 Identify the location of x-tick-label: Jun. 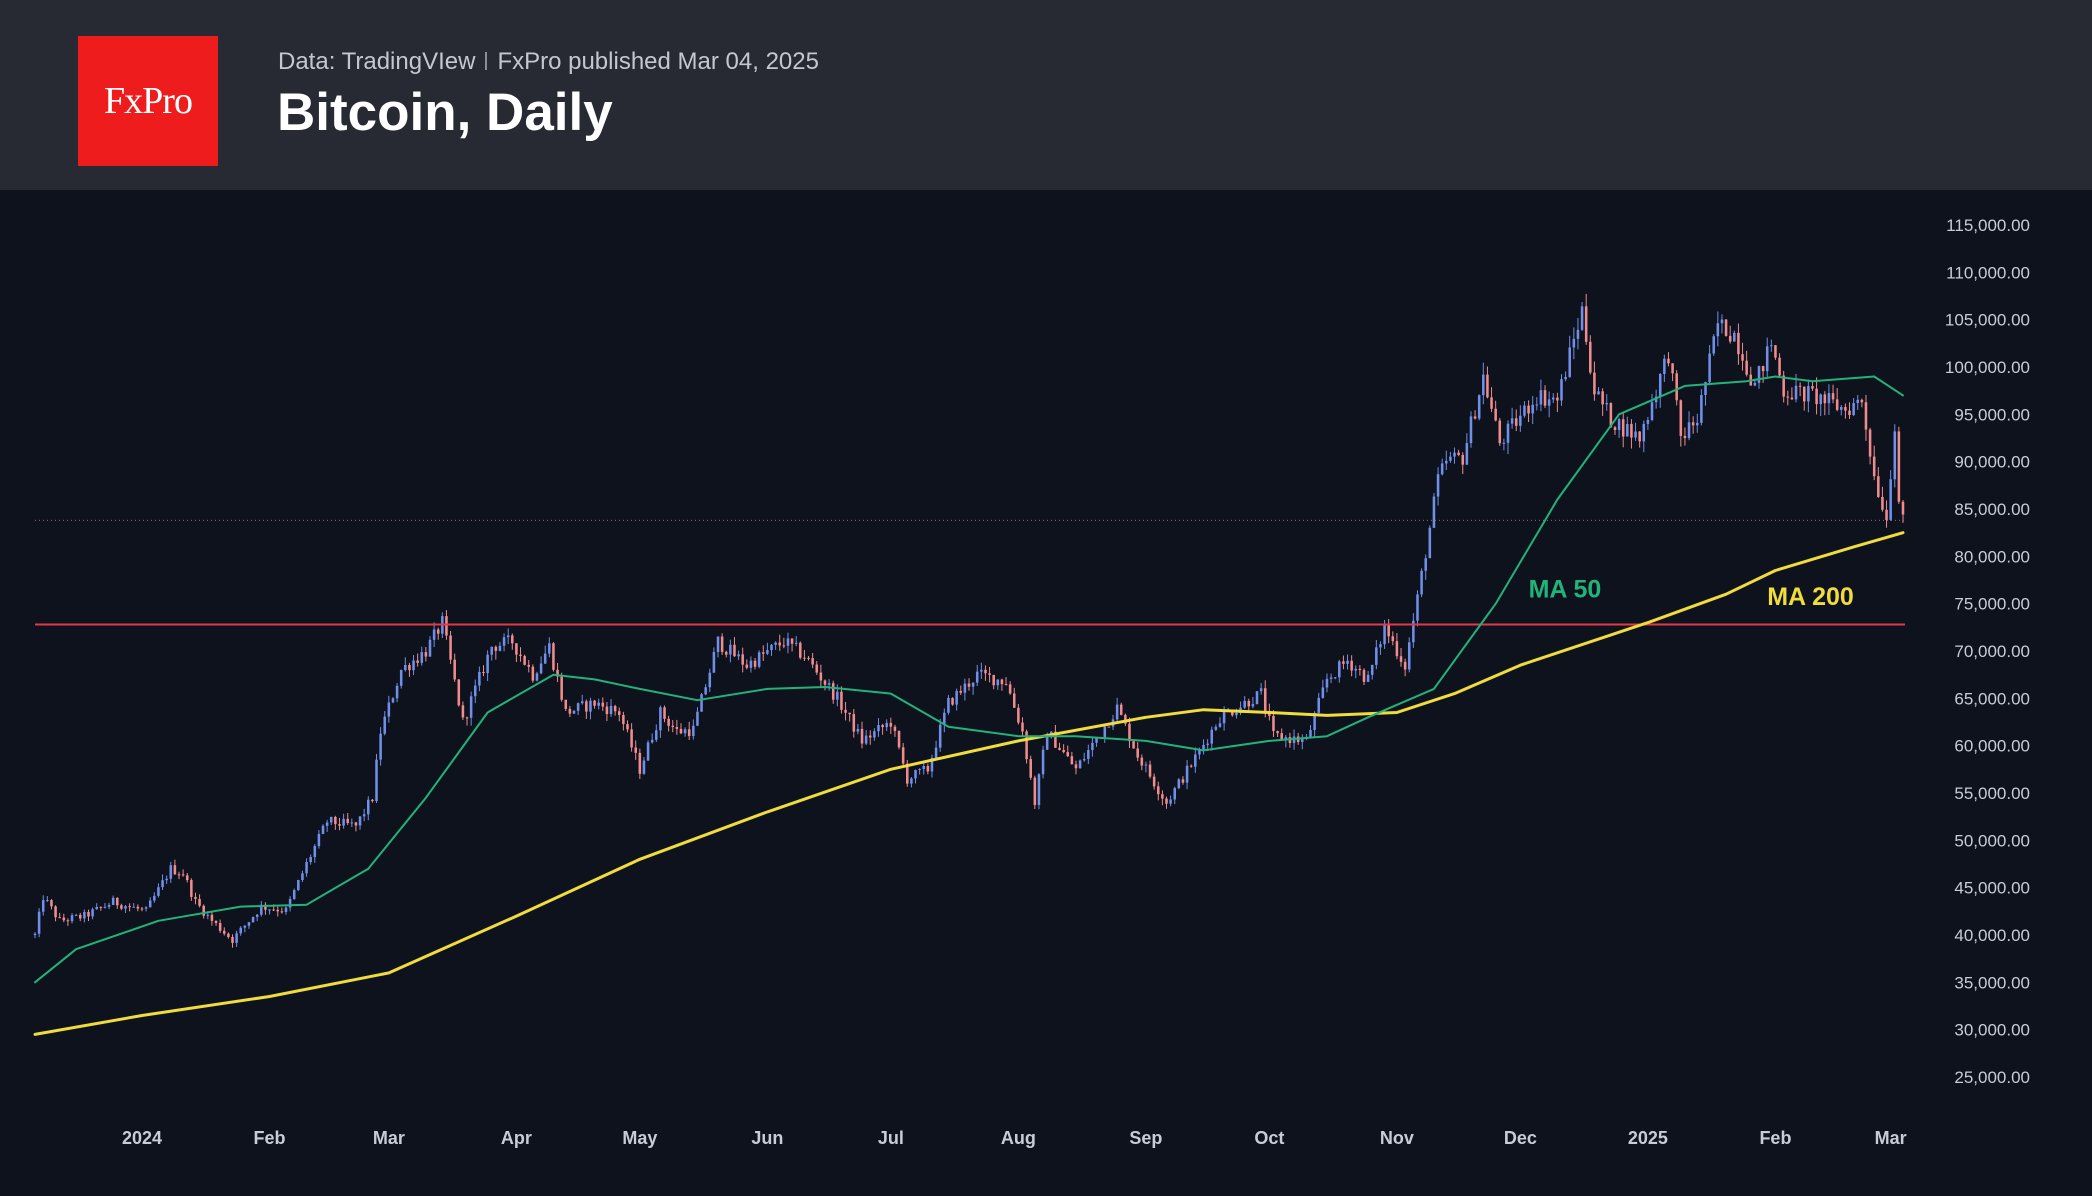
(767, 1138).